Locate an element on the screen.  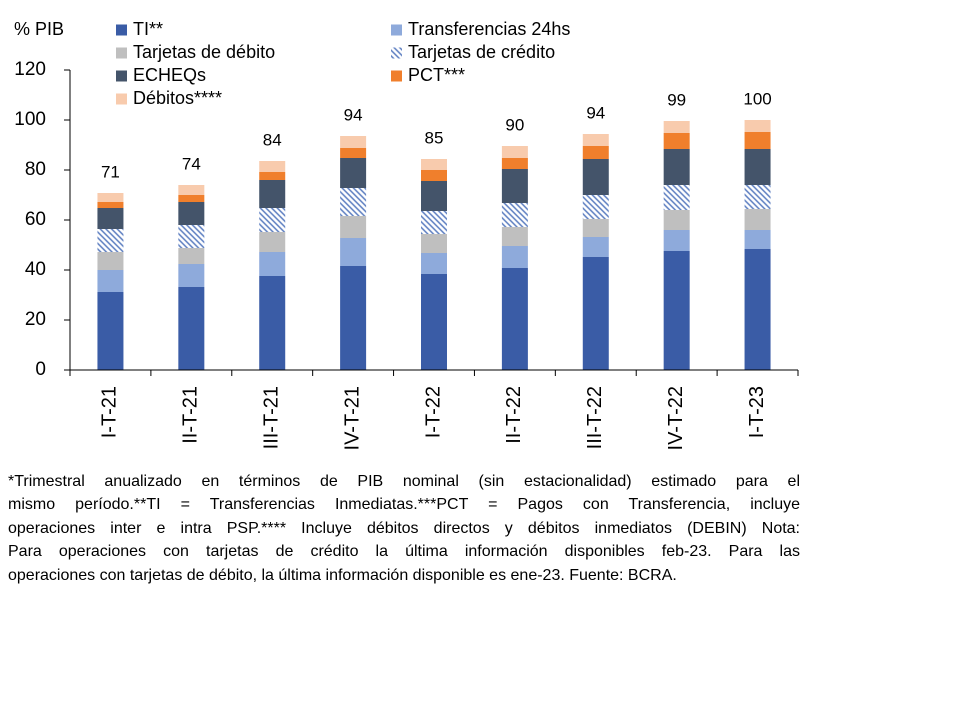
total-label-iii-t-22: 94 is located at coordinates (595, 112).